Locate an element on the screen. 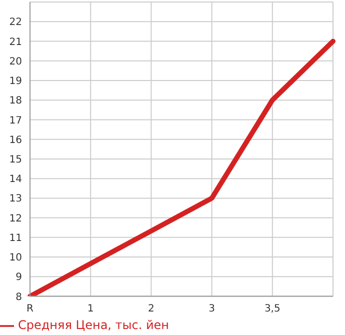  legend-label: Средняя Цена, тыс. йен is located at coordinates (94, 325).